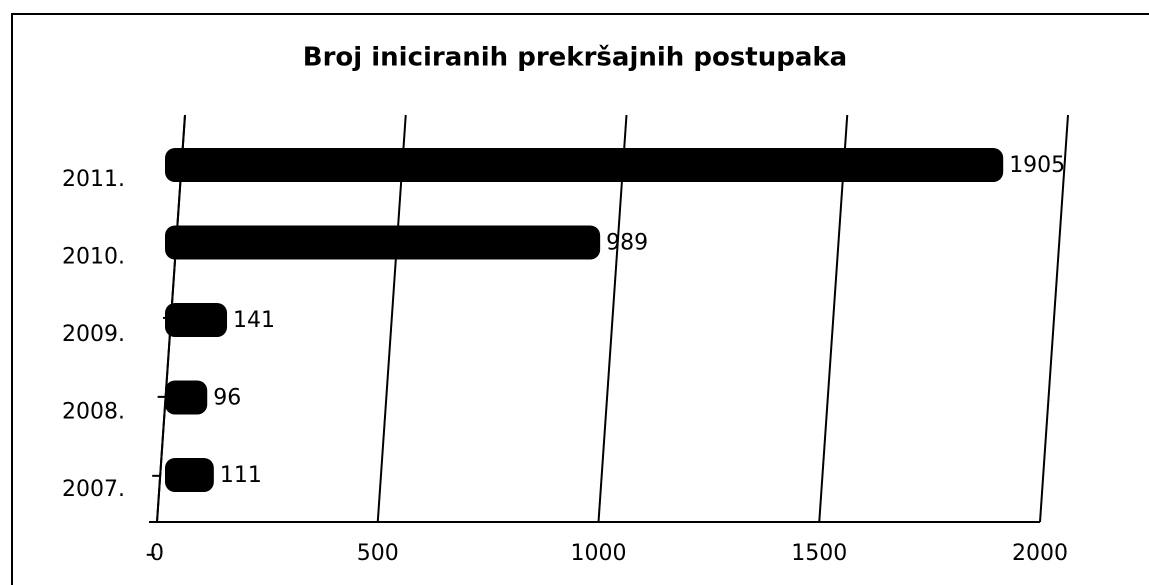 The width and height of the screenshot is (1149, 585). What do you see at coordinates (1040, 553) in the screenshot?
I see `x-tick-label: 2000` at bounding box center [1040, 553].